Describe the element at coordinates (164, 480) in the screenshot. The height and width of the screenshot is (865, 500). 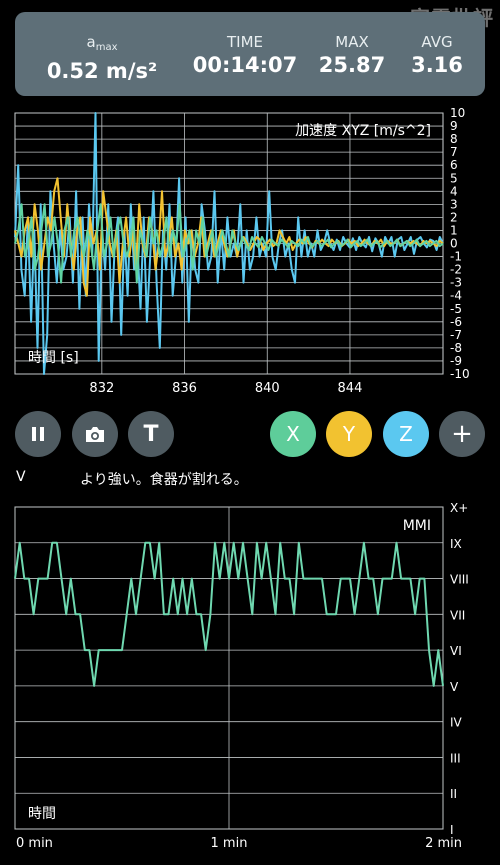
I see `intensity-description: より強い。食器が割れる。` at that location.